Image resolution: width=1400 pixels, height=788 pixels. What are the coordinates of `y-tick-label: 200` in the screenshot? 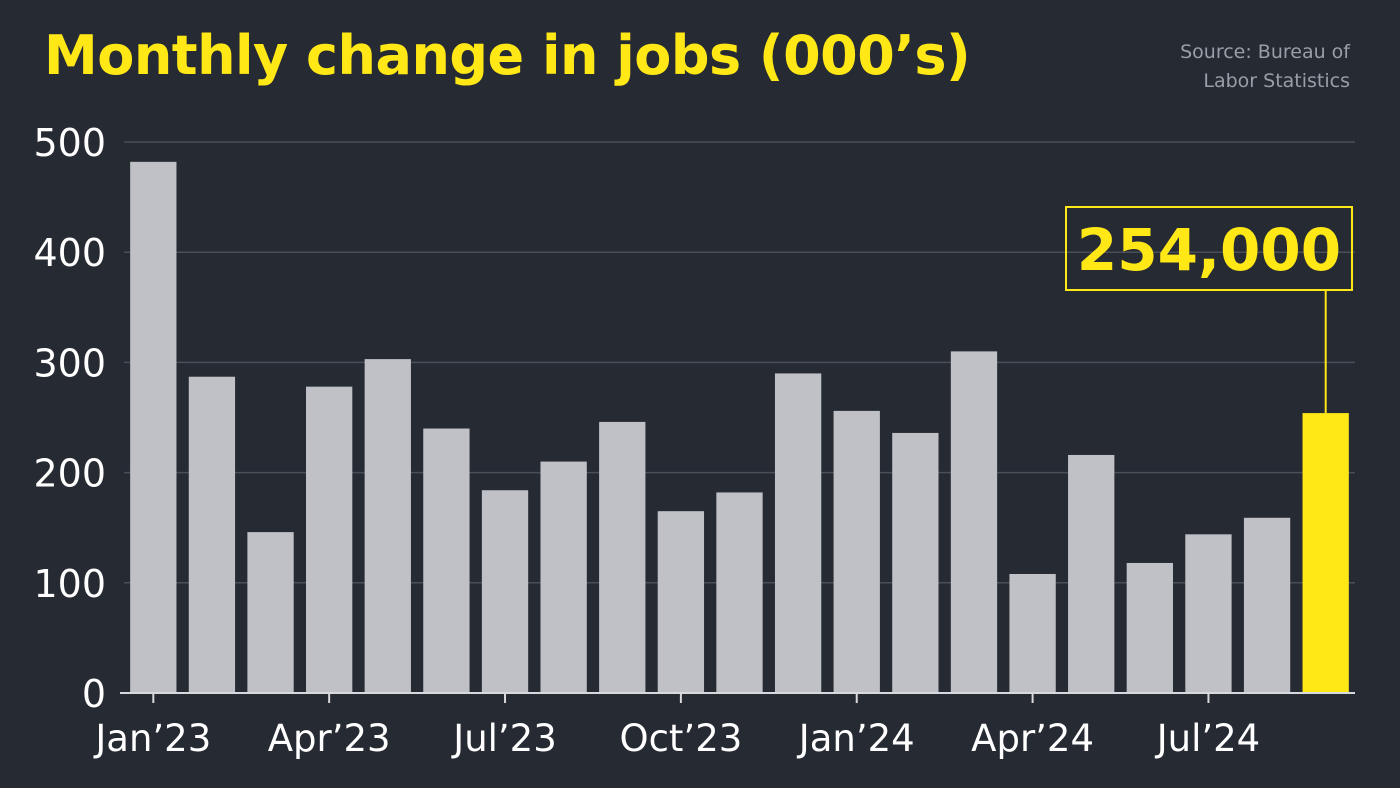 It's located at (69, 474).